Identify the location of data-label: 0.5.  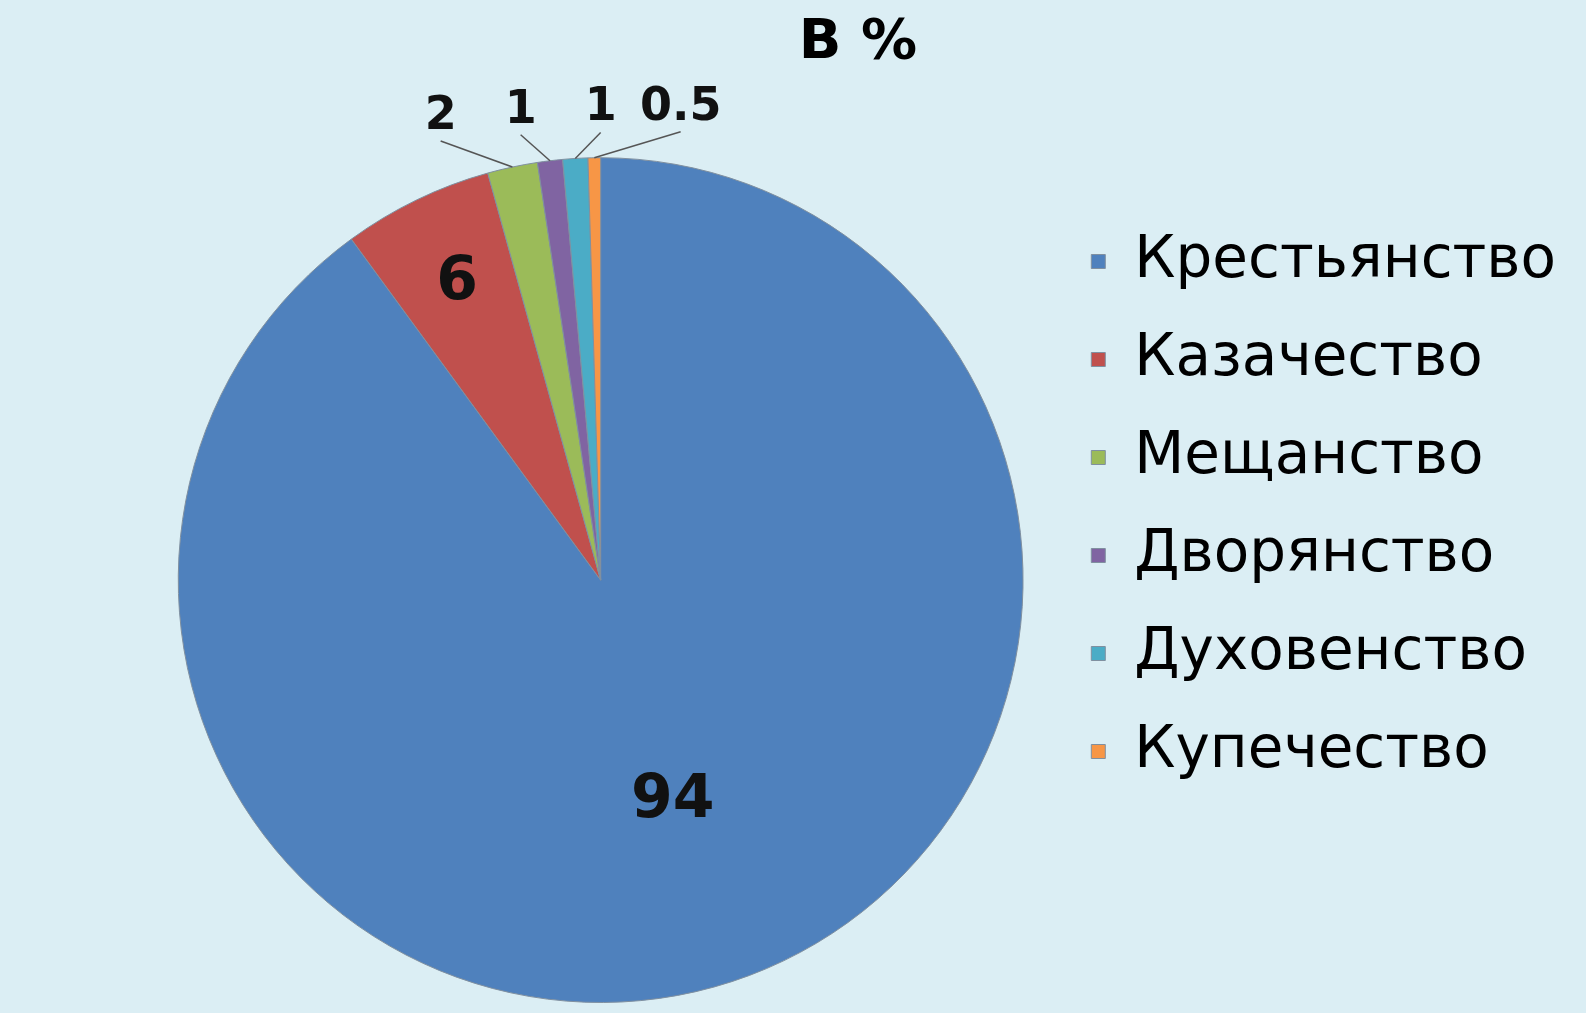
(680, 103).